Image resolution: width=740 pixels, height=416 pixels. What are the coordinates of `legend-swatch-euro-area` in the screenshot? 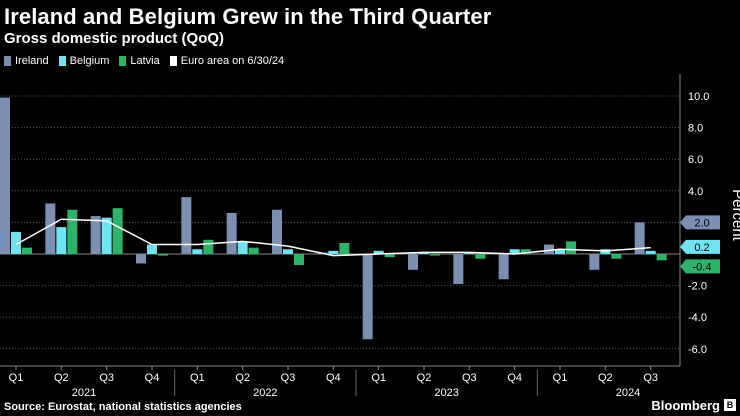 It's located at (173, 61).